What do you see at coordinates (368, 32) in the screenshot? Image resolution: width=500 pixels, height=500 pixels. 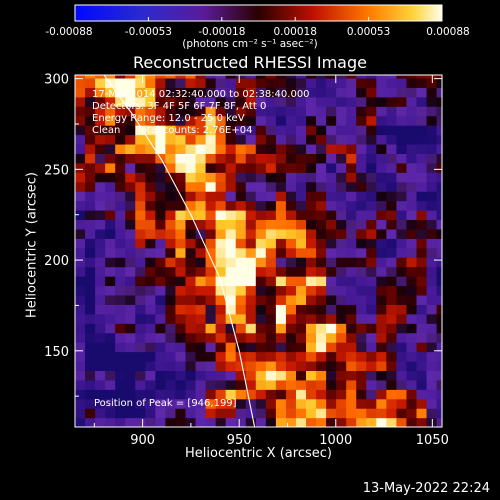 I see `colorbar-tick-label: 0.00053` at bounding box center [368, 32].